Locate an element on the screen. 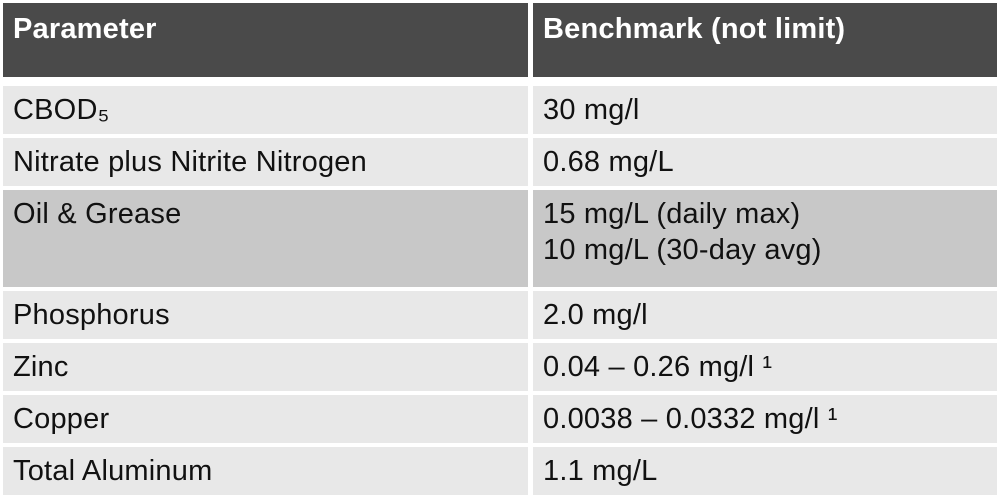 The height and width of the screenshot is (498, 1000). table-row: Phosphorus 2.0 mg/l is located at coordinates (500, 315).